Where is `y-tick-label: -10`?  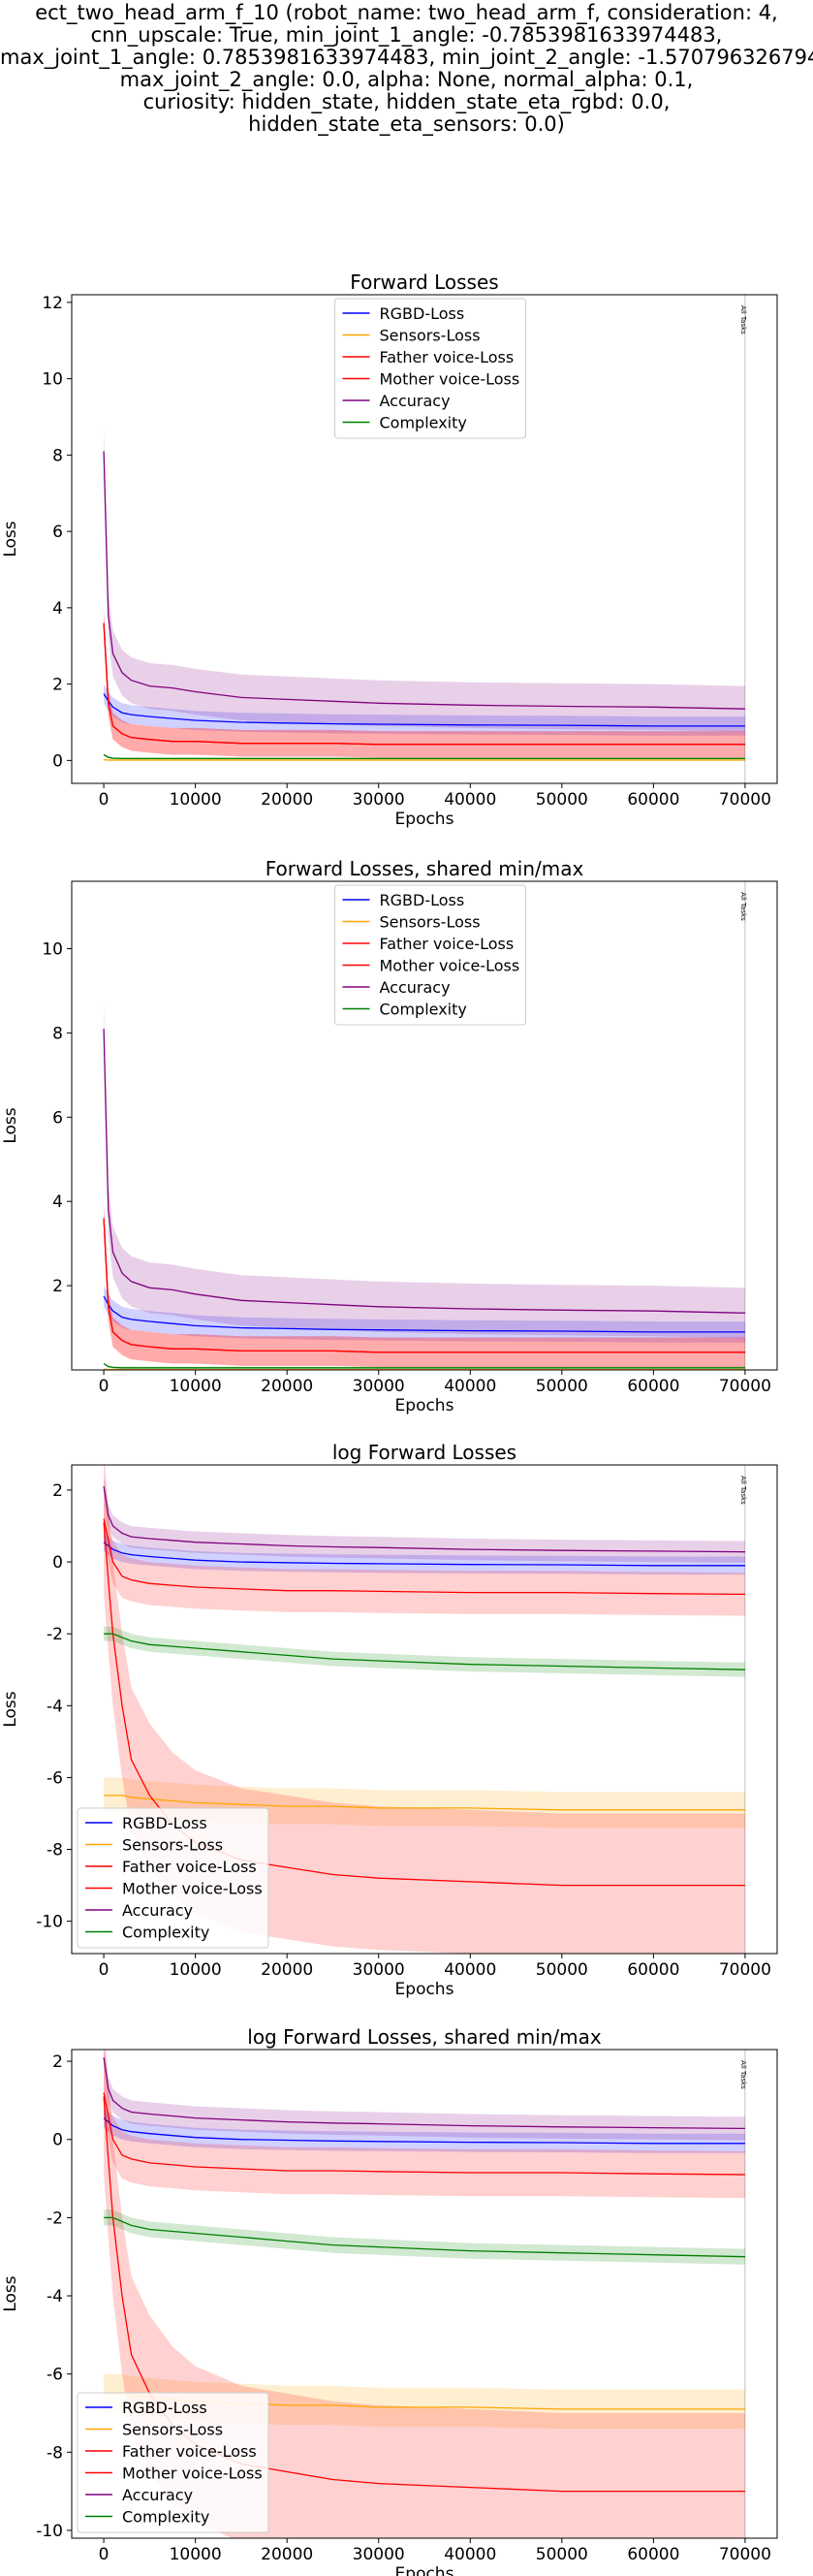 y-tick-label: -10 is located at coordinates (49, 2531).